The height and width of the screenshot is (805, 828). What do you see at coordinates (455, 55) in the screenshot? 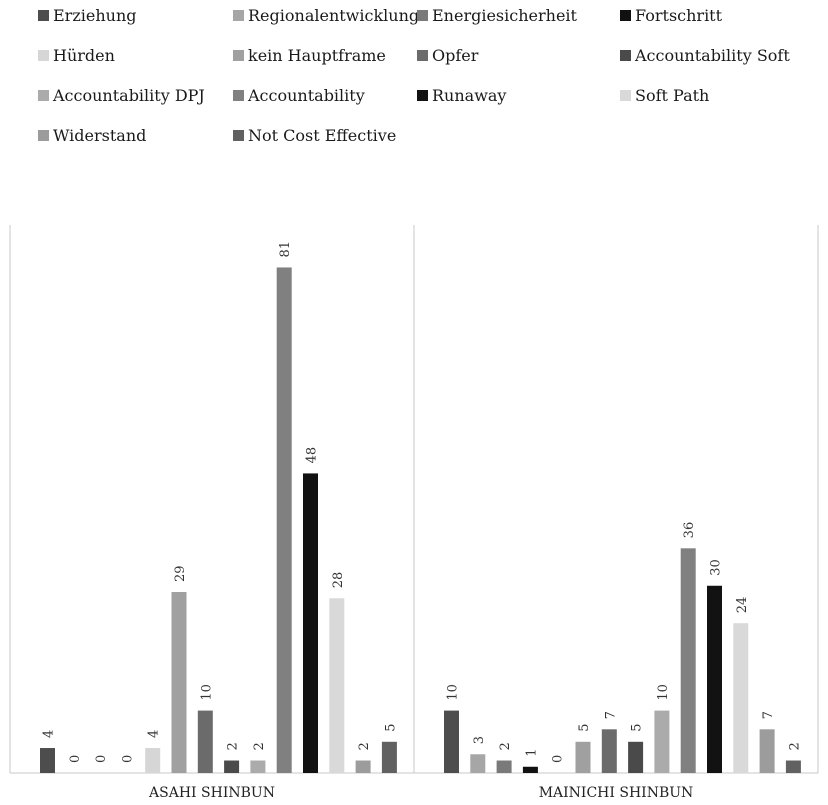
I see `legend-label: Opfer` at bounding box center [455, 55].